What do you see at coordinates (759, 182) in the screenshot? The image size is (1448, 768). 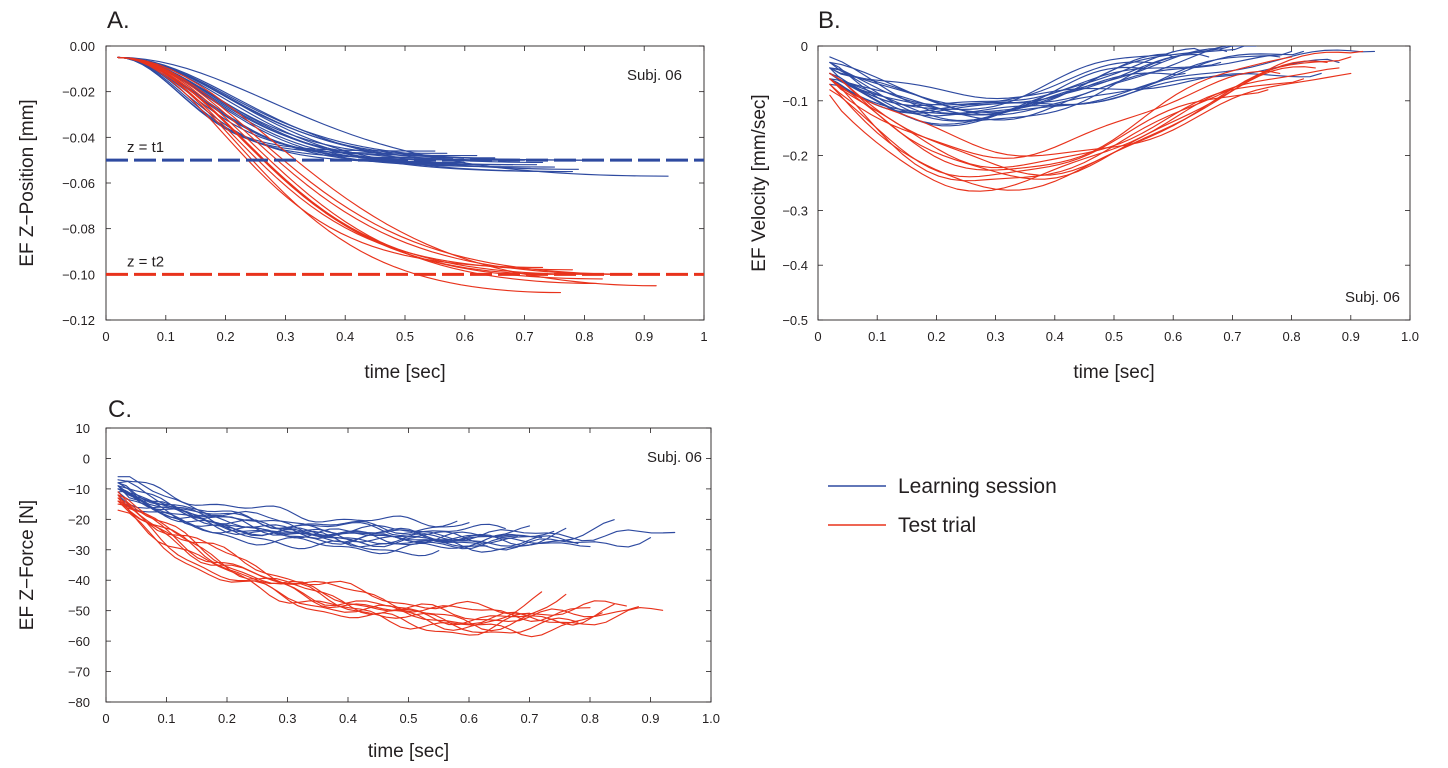 I see `y-axis-title: EF Velocity [mm/sec]` at bounding box center [759, 182].